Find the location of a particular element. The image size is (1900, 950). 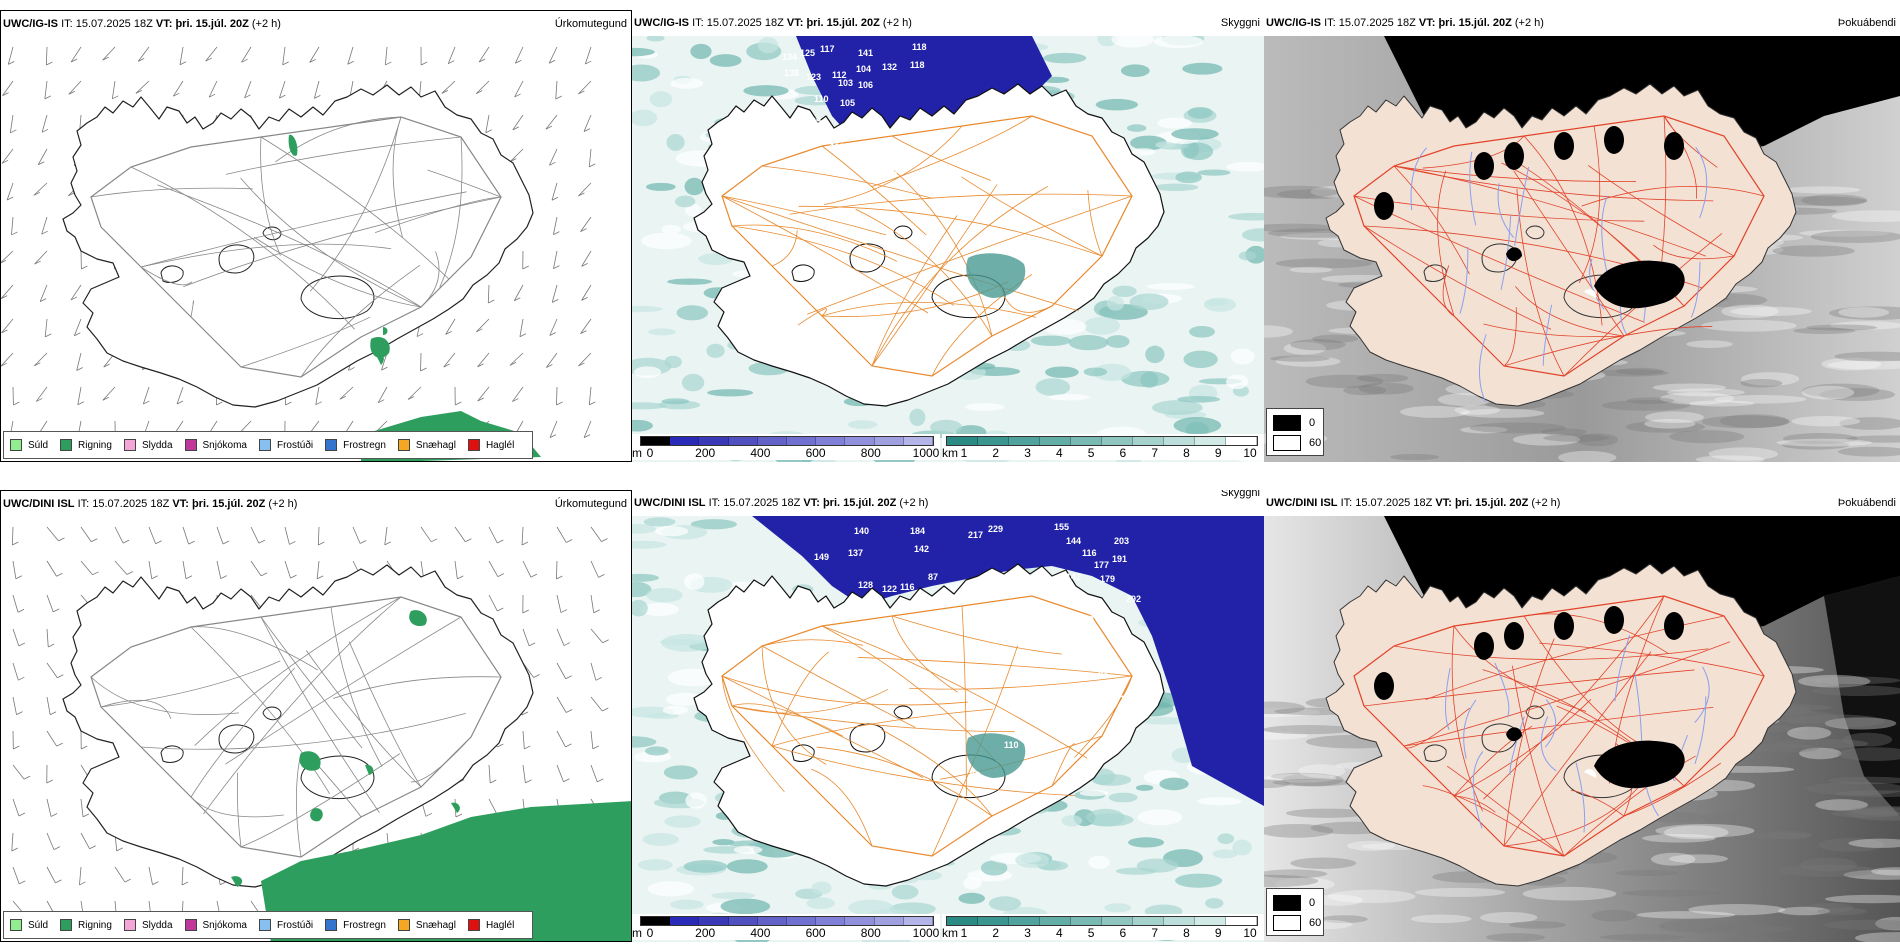

visibility-value-label: 144 is located at coordinates (1073, 541).